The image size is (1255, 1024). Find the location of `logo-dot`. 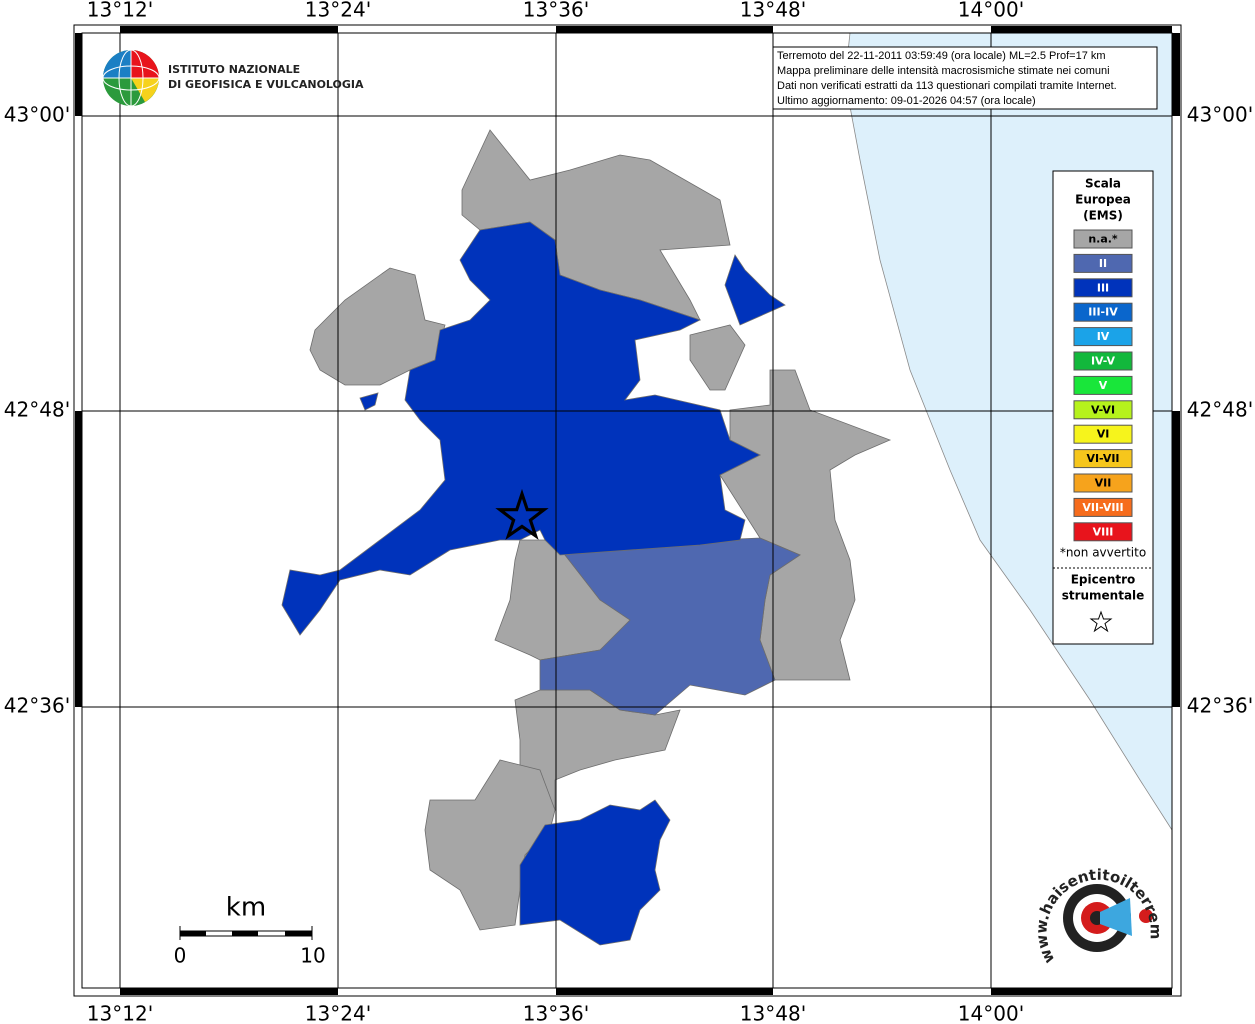

logo-dot is located at coordinates (1146, 916).